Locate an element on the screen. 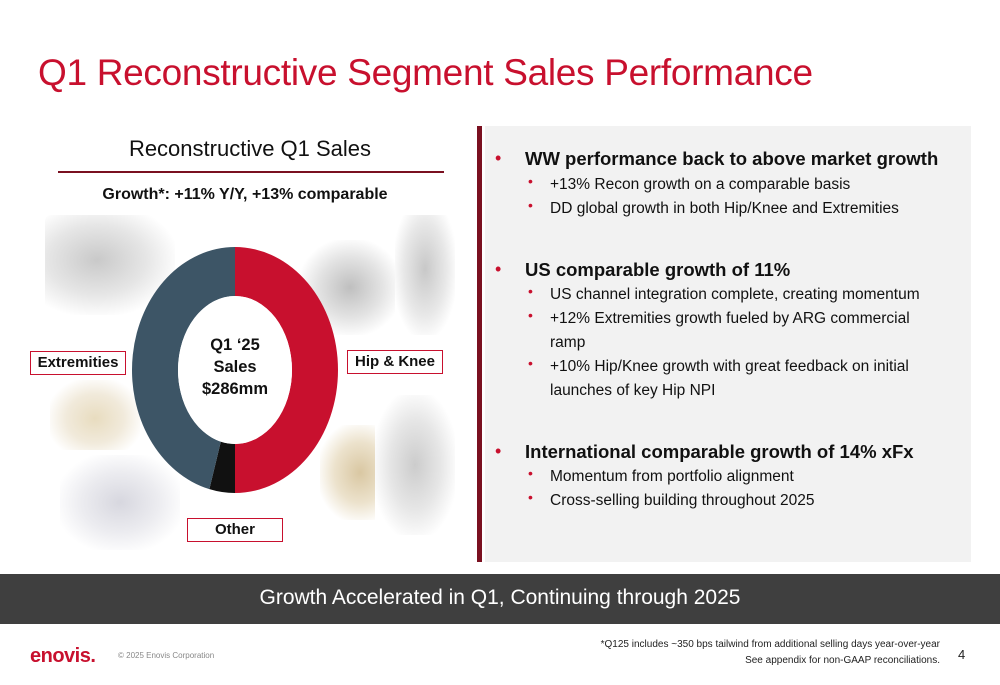 The image size is (1000, 685). donut-slice-extremities is located at coordinates (183, 368).